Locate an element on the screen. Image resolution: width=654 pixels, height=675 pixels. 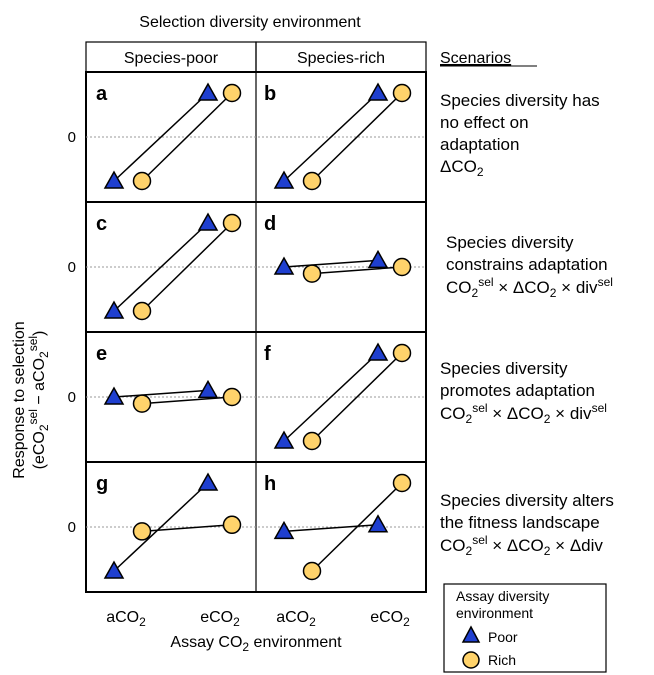
scenario-3-line2: promotes adaptation is located at coordinates (517, 390).